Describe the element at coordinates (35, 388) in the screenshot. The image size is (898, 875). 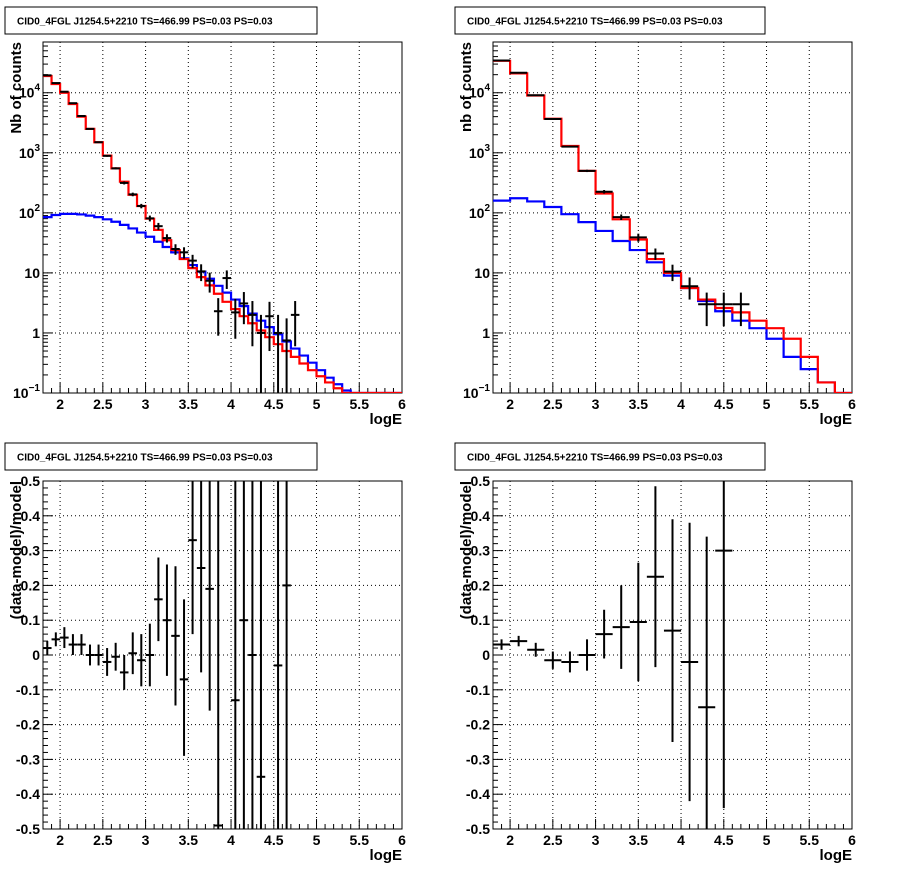
I see `y-tick-exponent: −1` at that location.